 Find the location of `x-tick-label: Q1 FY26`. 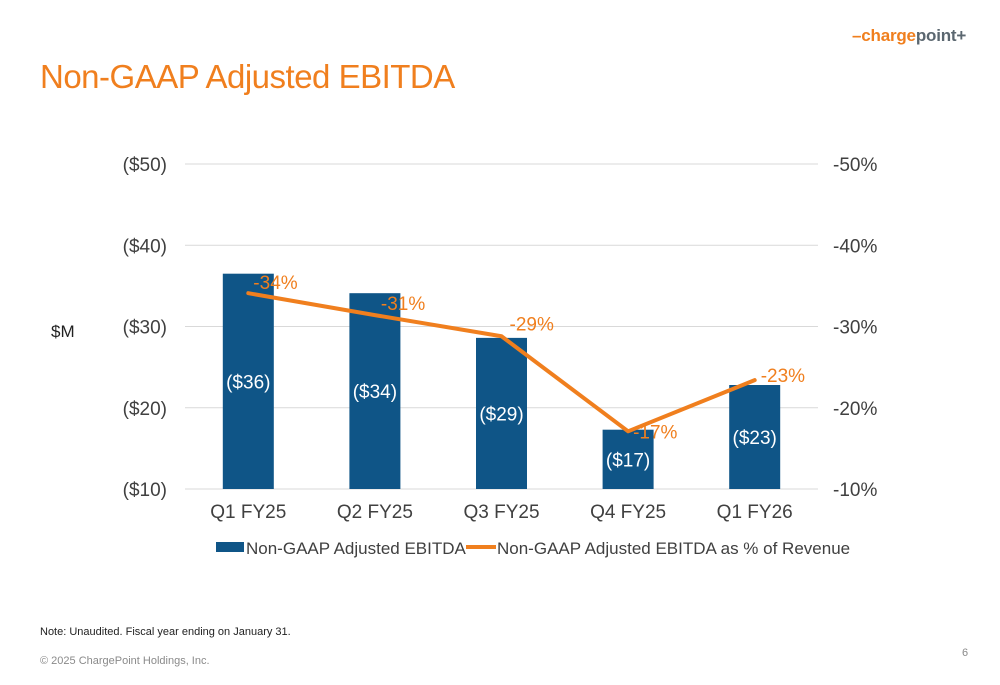

x-tick-label: Q1 FY26 is located at coordinates (755, 512).